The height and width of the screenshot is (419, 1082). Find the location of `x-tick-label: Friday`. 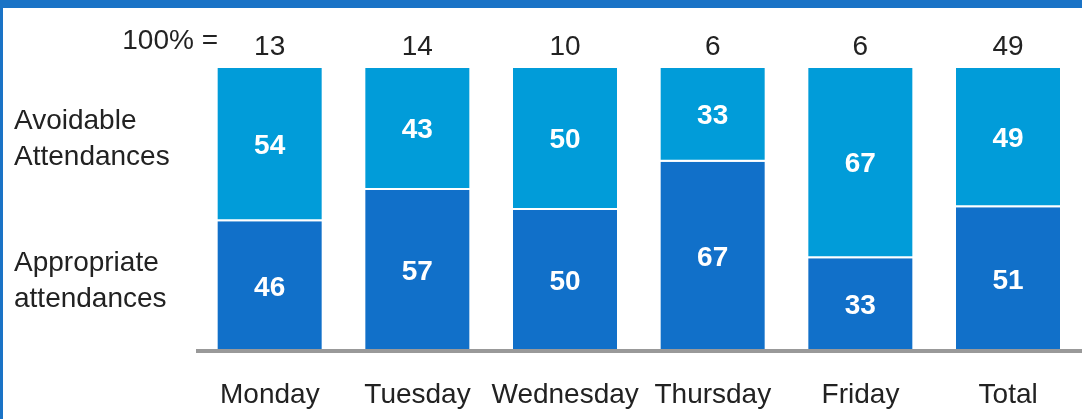

x-tick-label: Friday is located at coordinates (860, 393).